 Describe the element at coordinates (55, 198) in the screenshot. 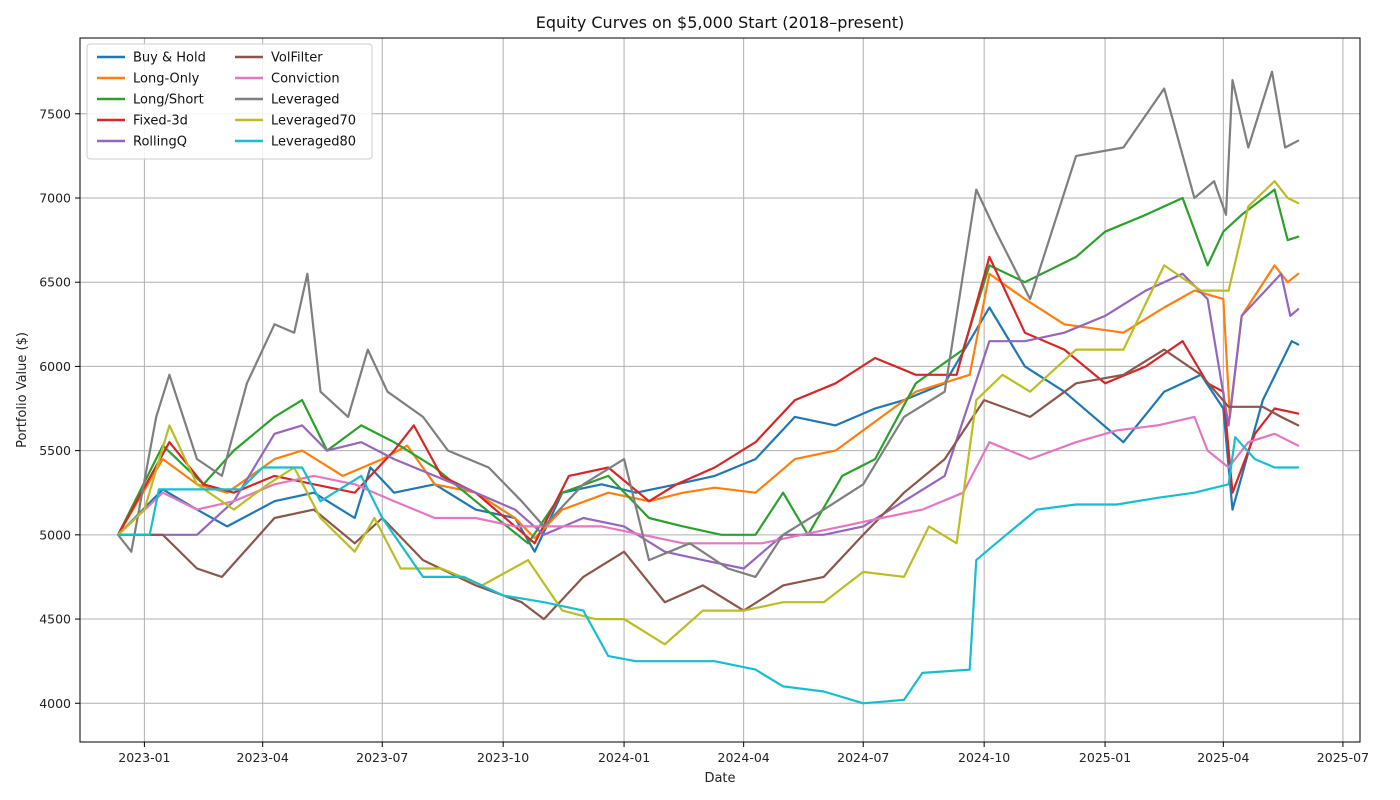

I see `y-tick-label: 7000` at that location.